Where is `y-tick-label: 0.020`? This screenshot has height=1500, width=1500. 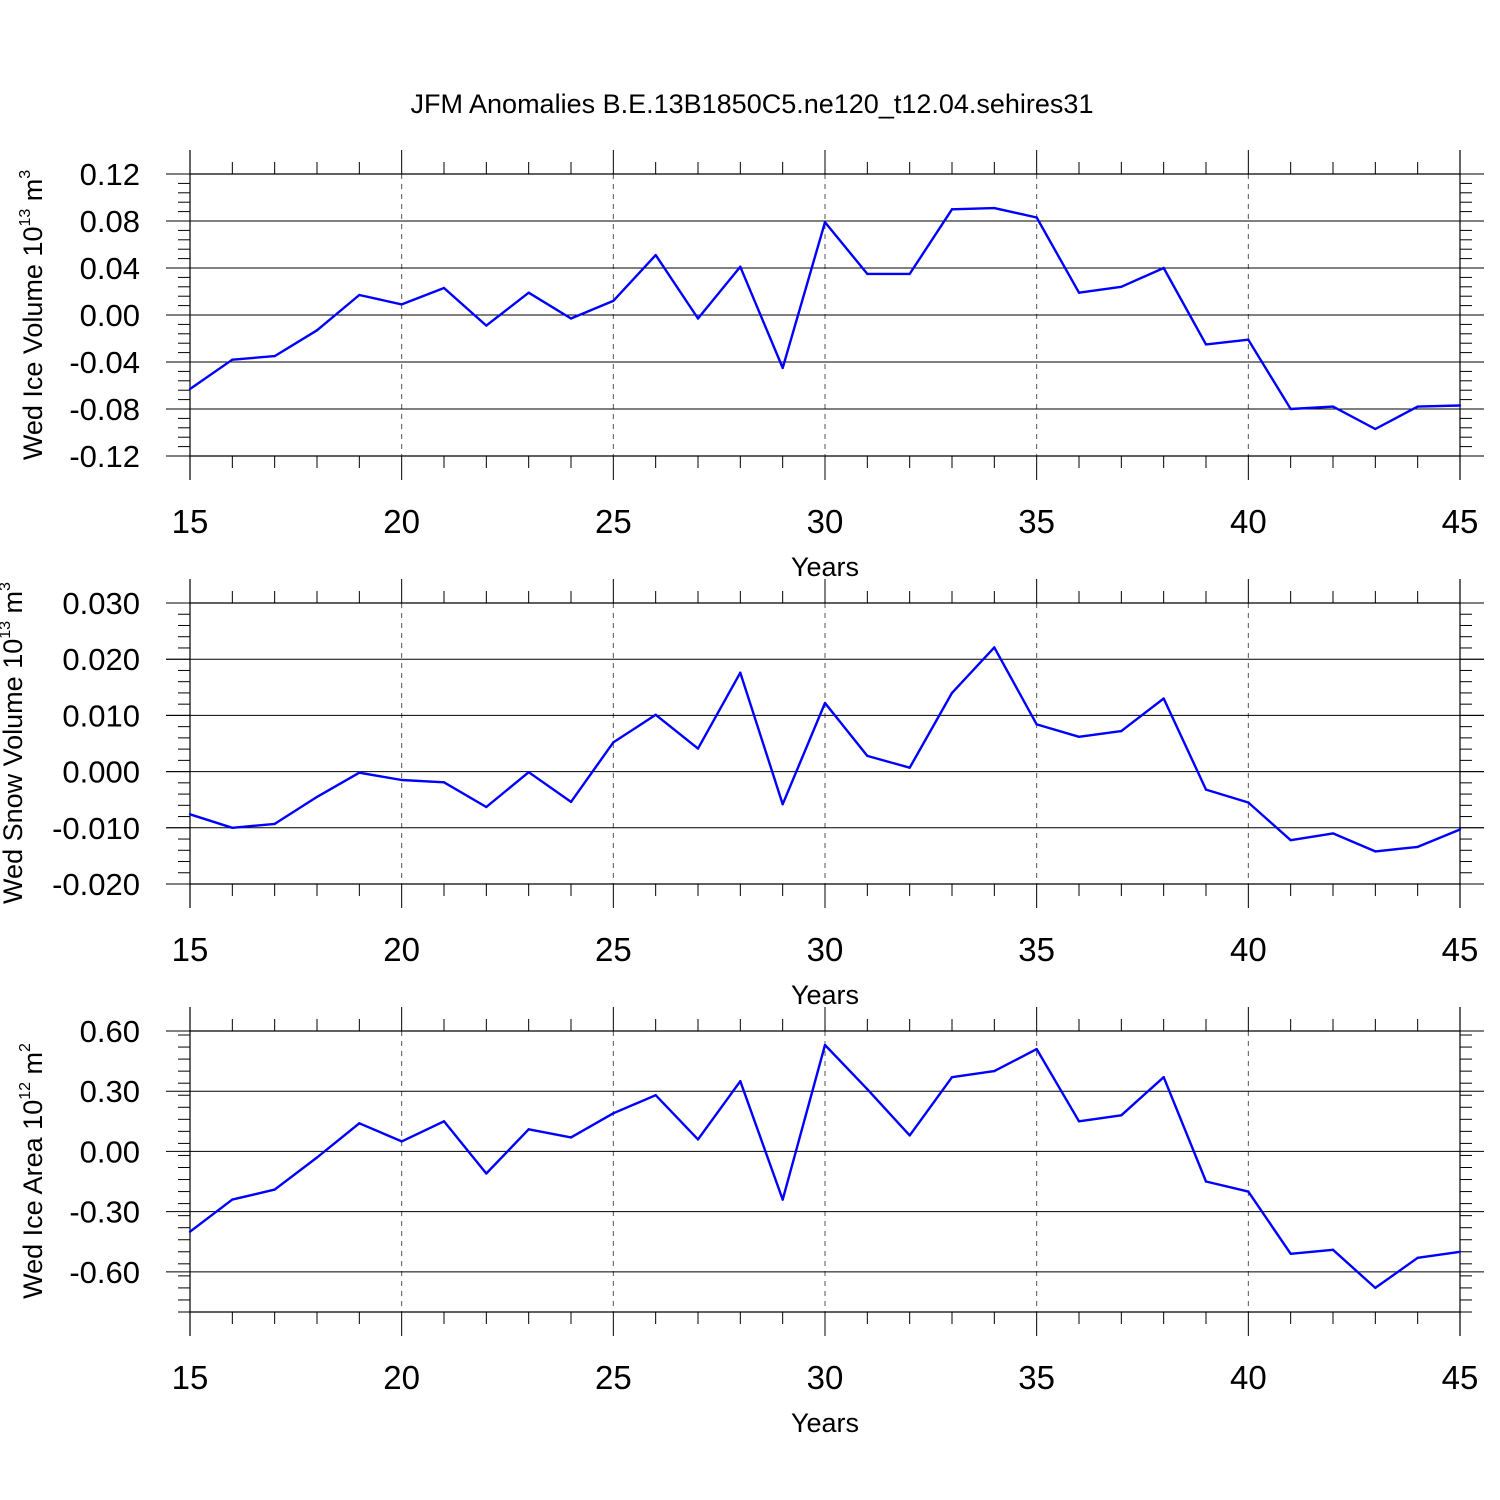
y-tick-label: 0.020 is located at coordinates (101, 659).